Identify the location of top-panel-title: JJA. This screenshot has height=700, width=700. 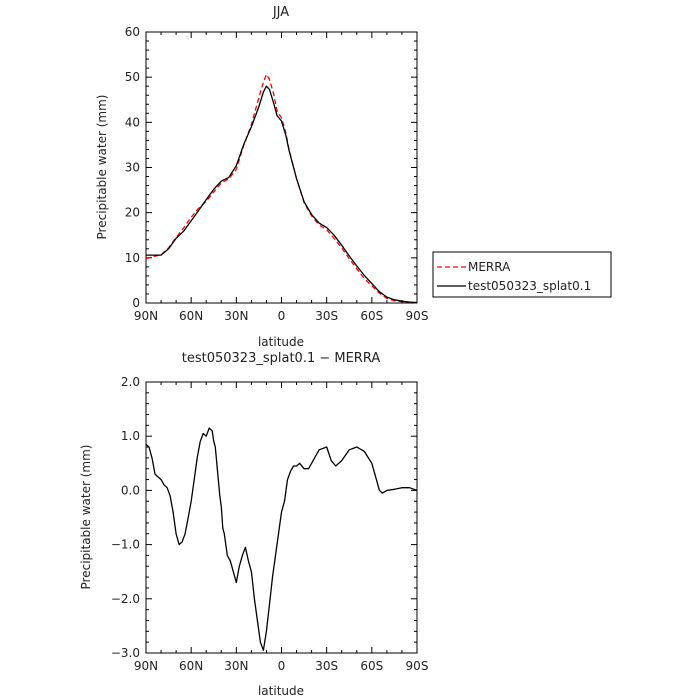
(280, 12).